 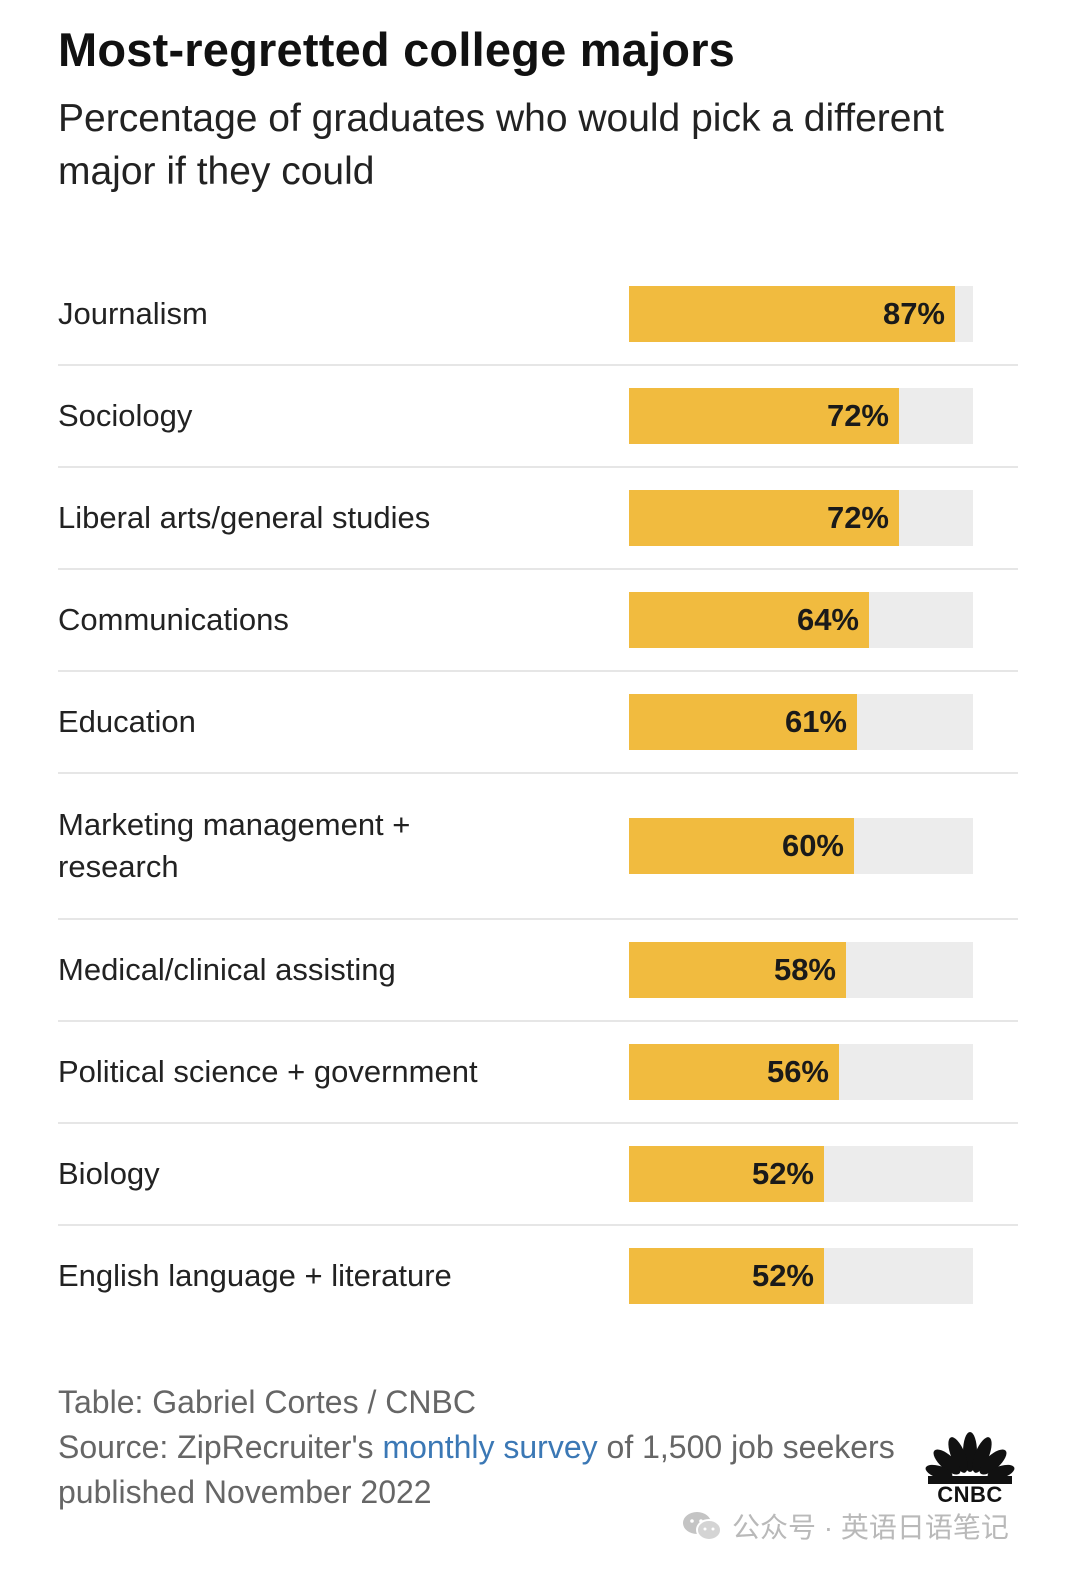 I want to click on peacock-icon, so click(x=970, y=1458).